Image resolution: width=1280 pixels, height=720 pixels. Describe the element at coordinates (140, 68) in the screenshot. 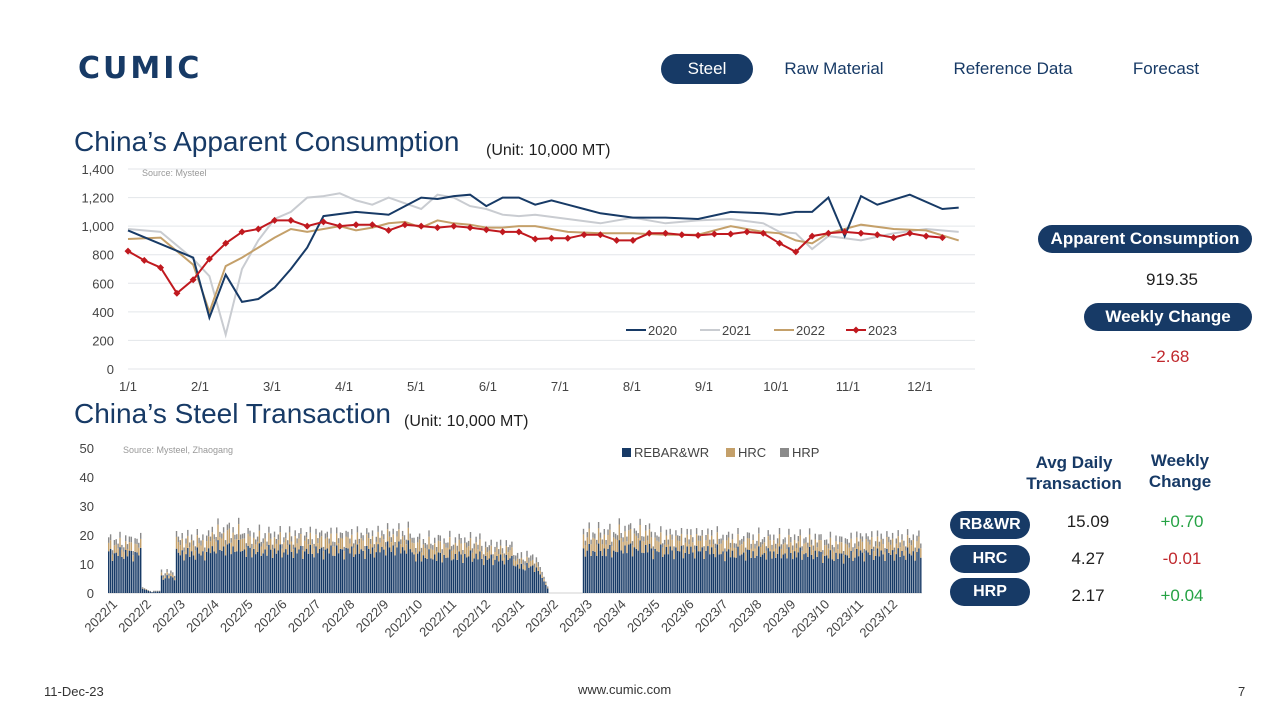

I see `cumic-logo: CUMIC` at that location.